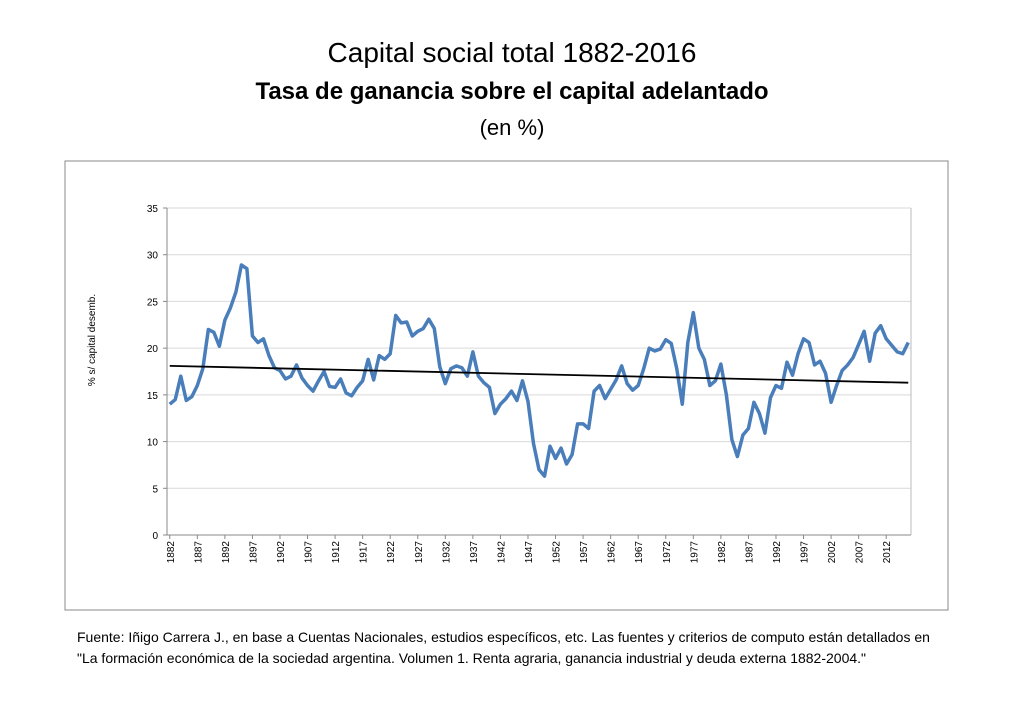  What do you see at coordinates (336, 552) in the screenshot?
I see `x-tick-label: 1912` at bounding box center [336, 552].